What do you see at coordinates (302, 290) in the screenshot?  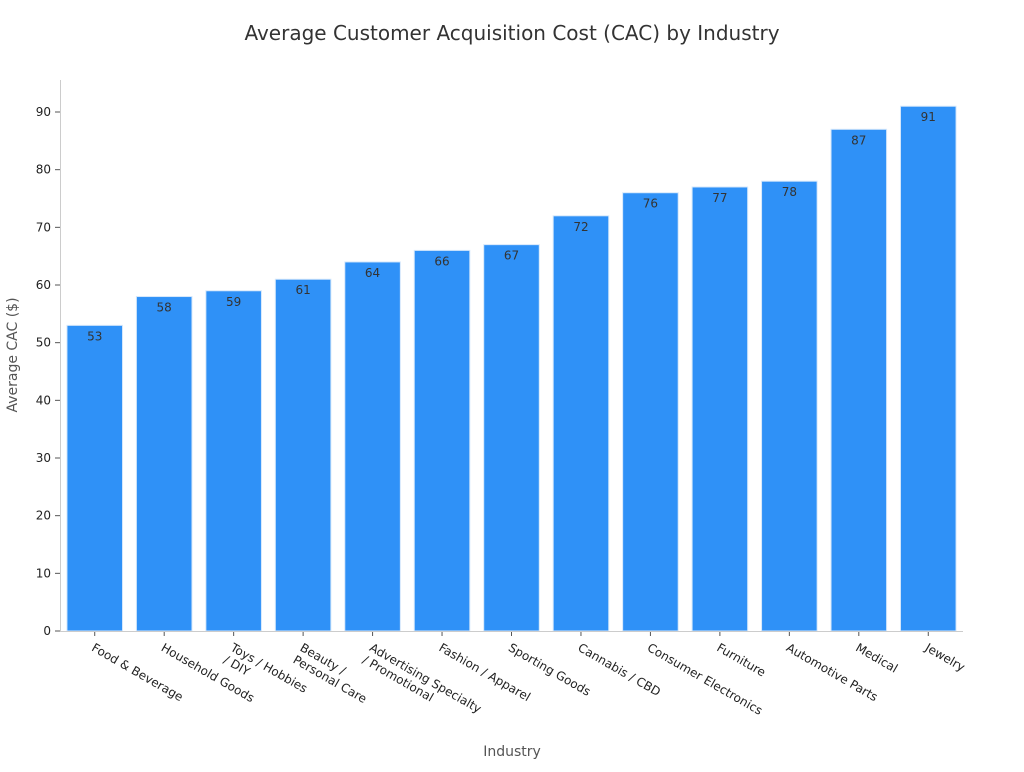 I see `data-label: 61` at bounding box center [302, 290].